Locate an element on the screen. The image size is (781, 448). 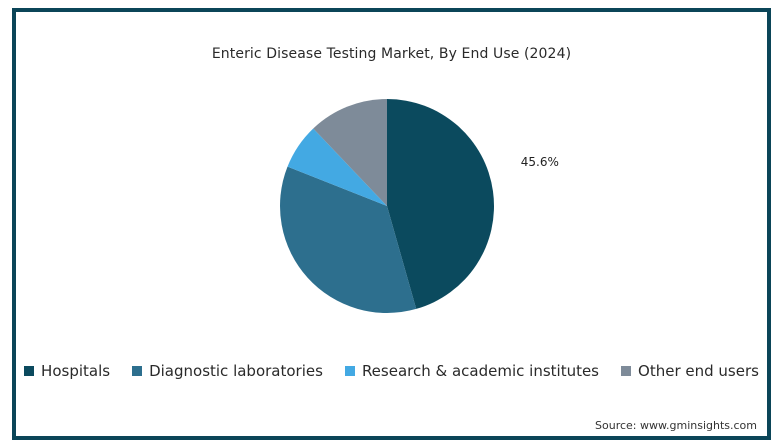
legend-item: Research & academic institutes is located at coordinates (472, 371).